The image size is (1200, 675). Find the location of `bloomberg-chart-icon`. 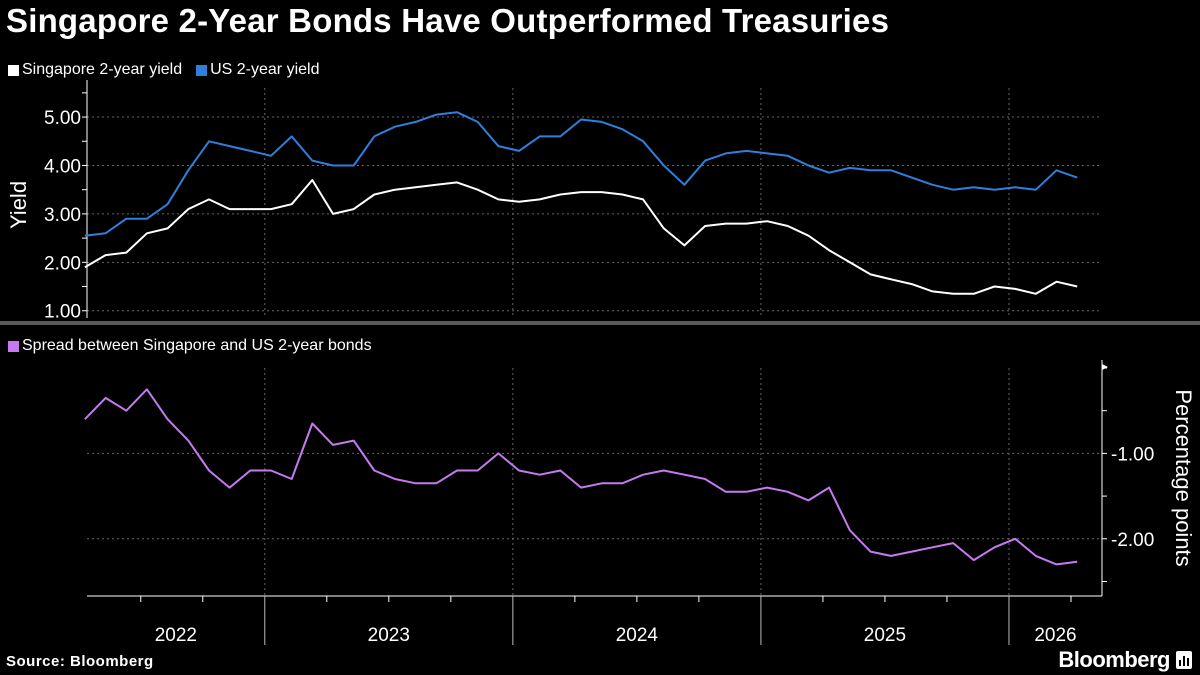

bloomberg-chart-icon is located at coordinates (1184, 660).